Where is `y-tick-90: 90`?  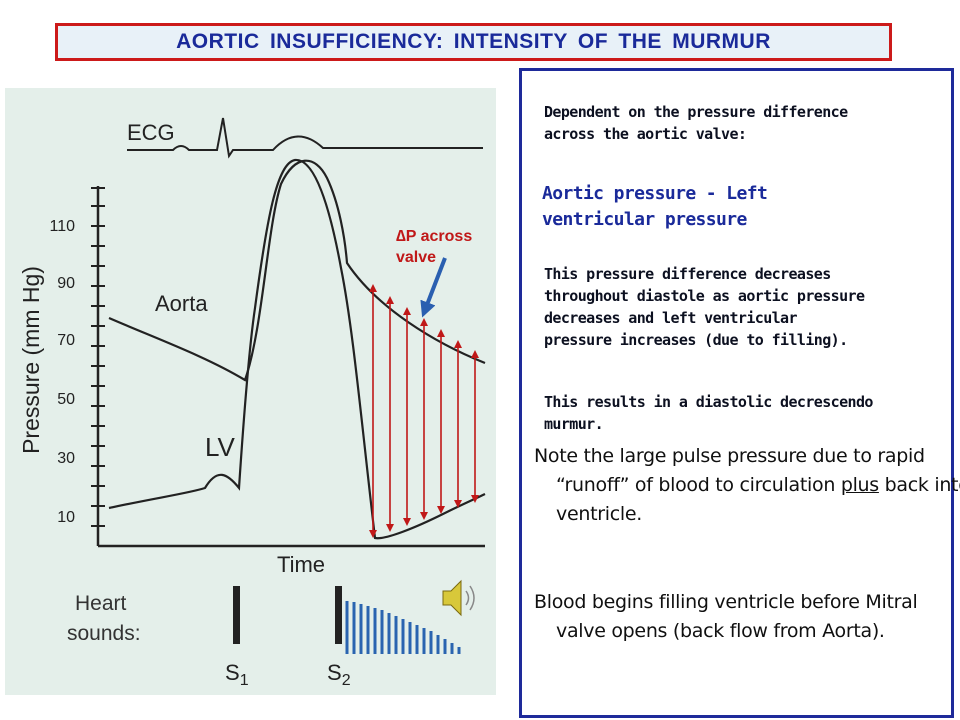
y-tick-90: 90 is located at coordinates (66, 283).